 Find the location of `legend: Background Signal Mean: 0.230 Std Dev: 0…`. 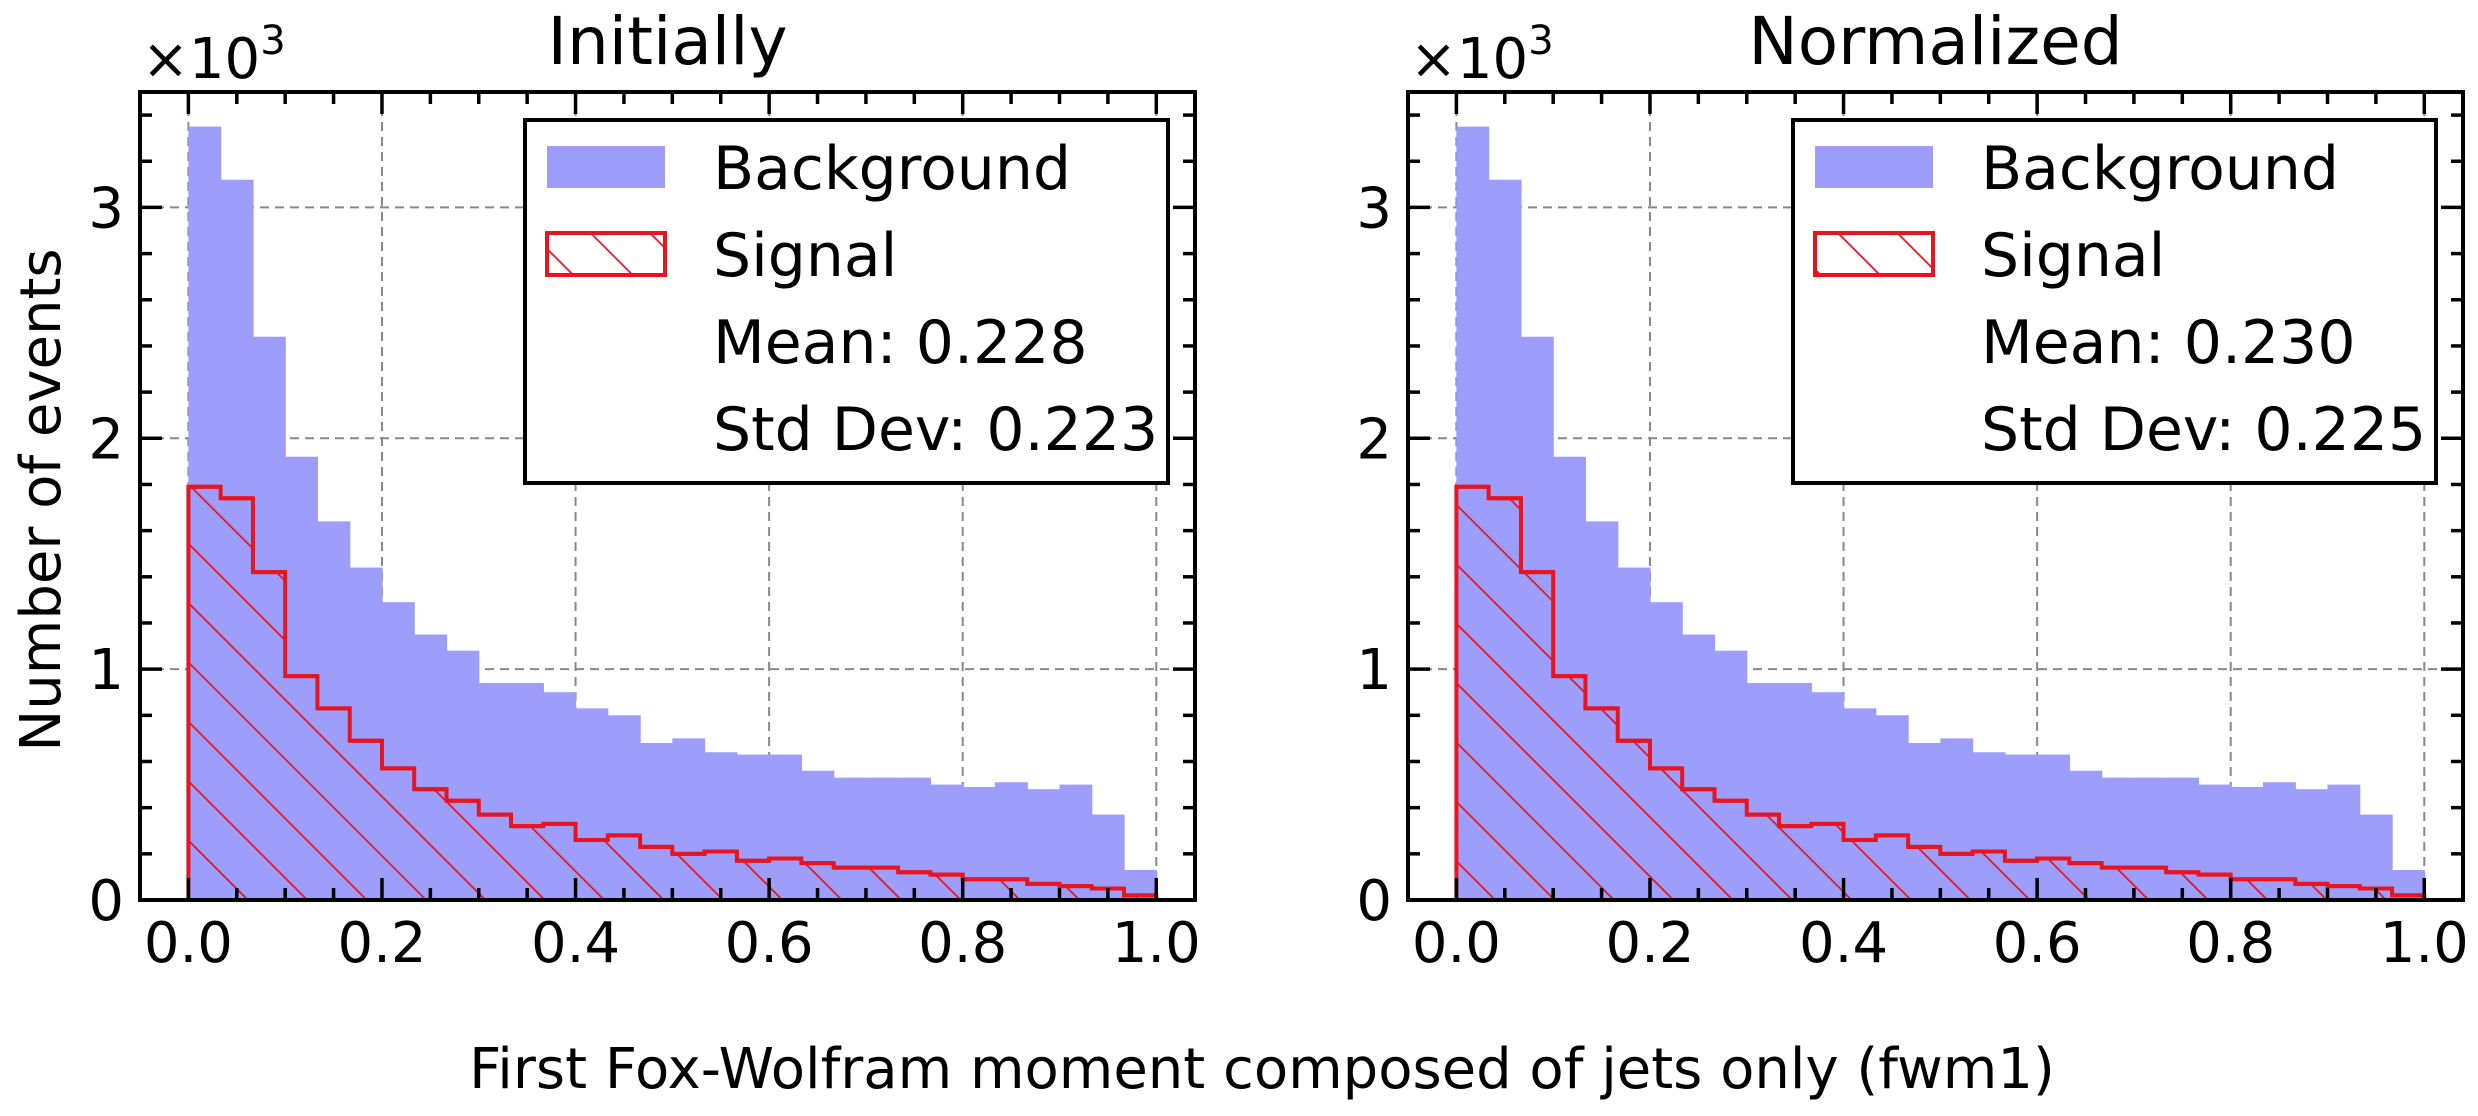

legend: Background Signal Mean: 0.230 Std Dev: 0… is located at coordinates (2114, 301).